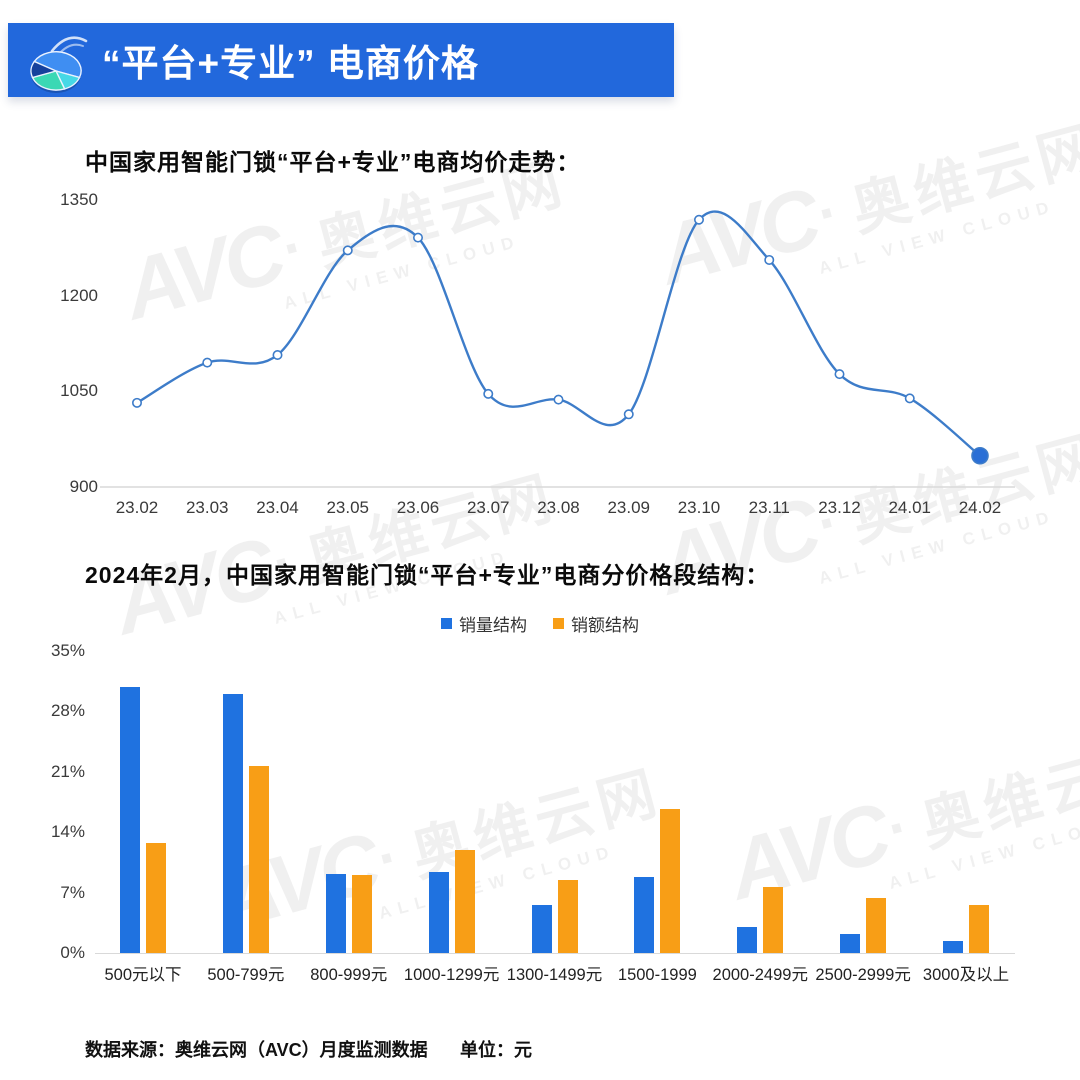 The image size is (1080, 1080). Describe the element at coordinates (67, 711) in the screenshot. I see `bar-y-tick: 28%` at that location.